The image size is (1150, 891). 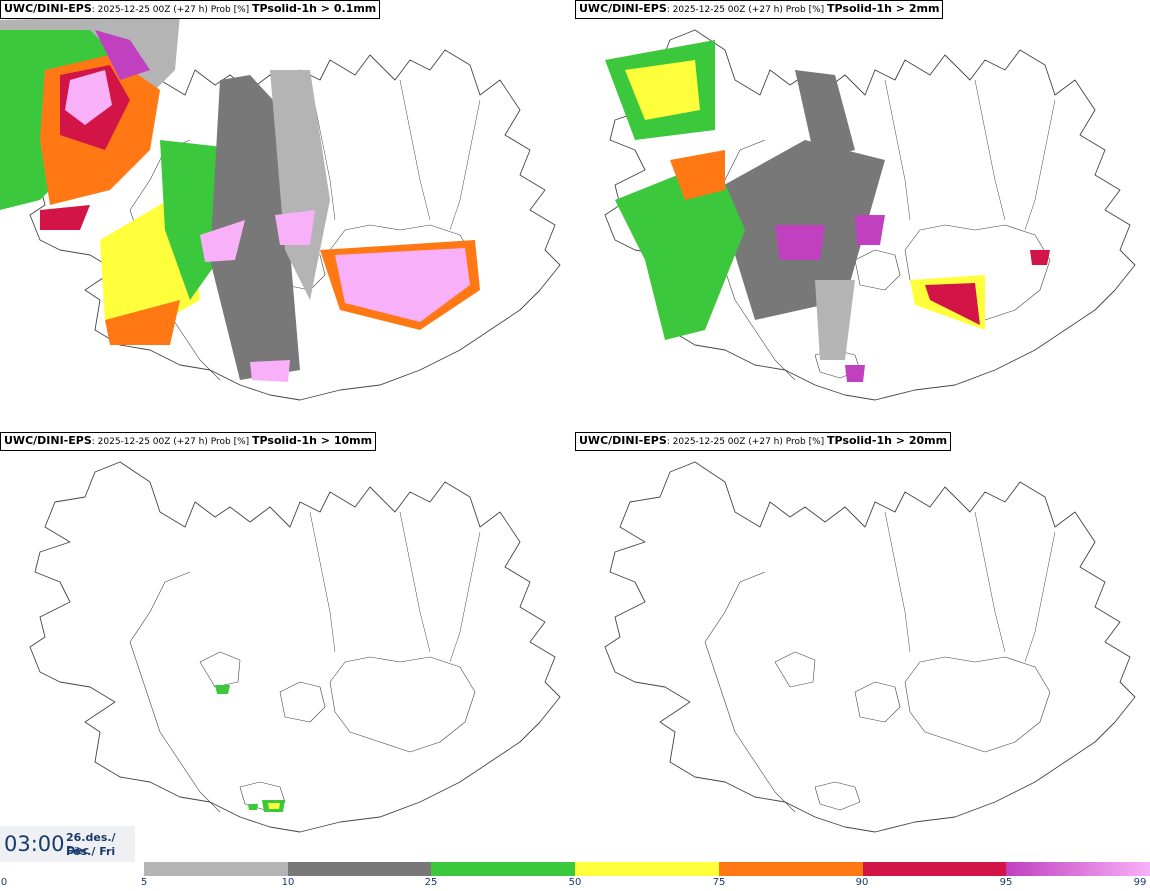 I want to click on colorbar-tick: 0, so click(x=4, y=882).